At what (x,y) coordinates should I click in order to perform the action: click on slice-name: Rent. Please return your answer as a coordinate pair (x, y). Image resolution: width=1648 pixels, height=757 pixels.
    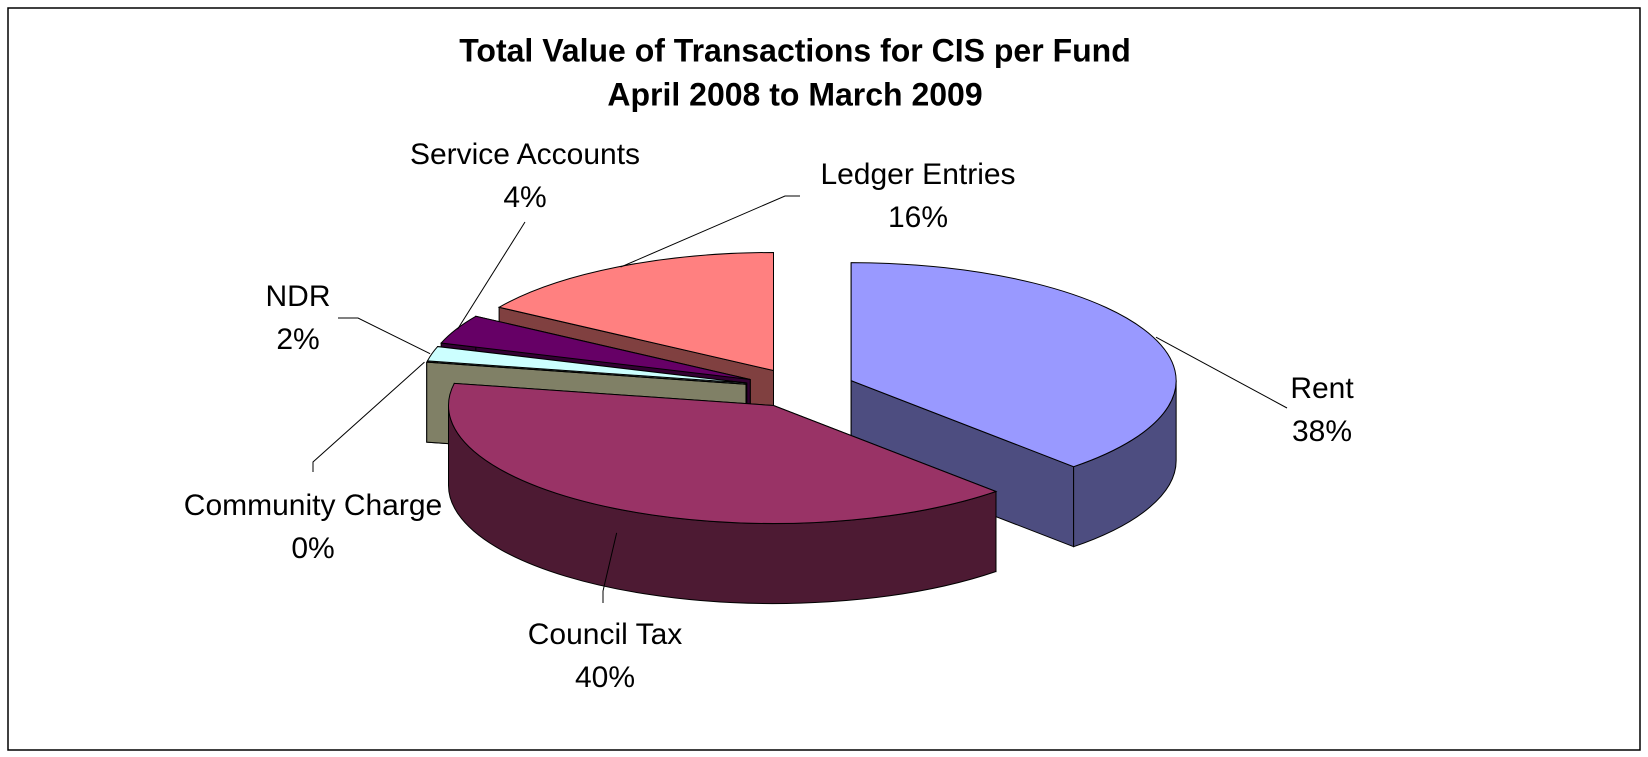
    Looking at the image, I should click on (1322, 388).